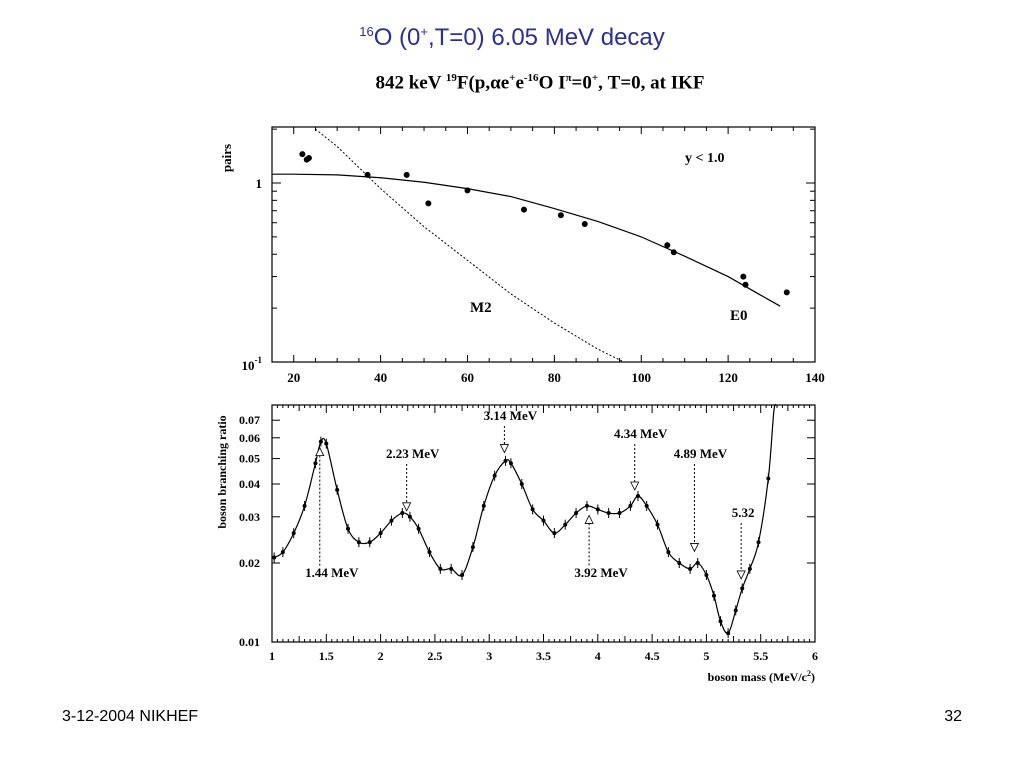 The width and height of the screenshot is (1024, 768). I want to click on annotation-label: 3.14 MeV, so click(511, 415).